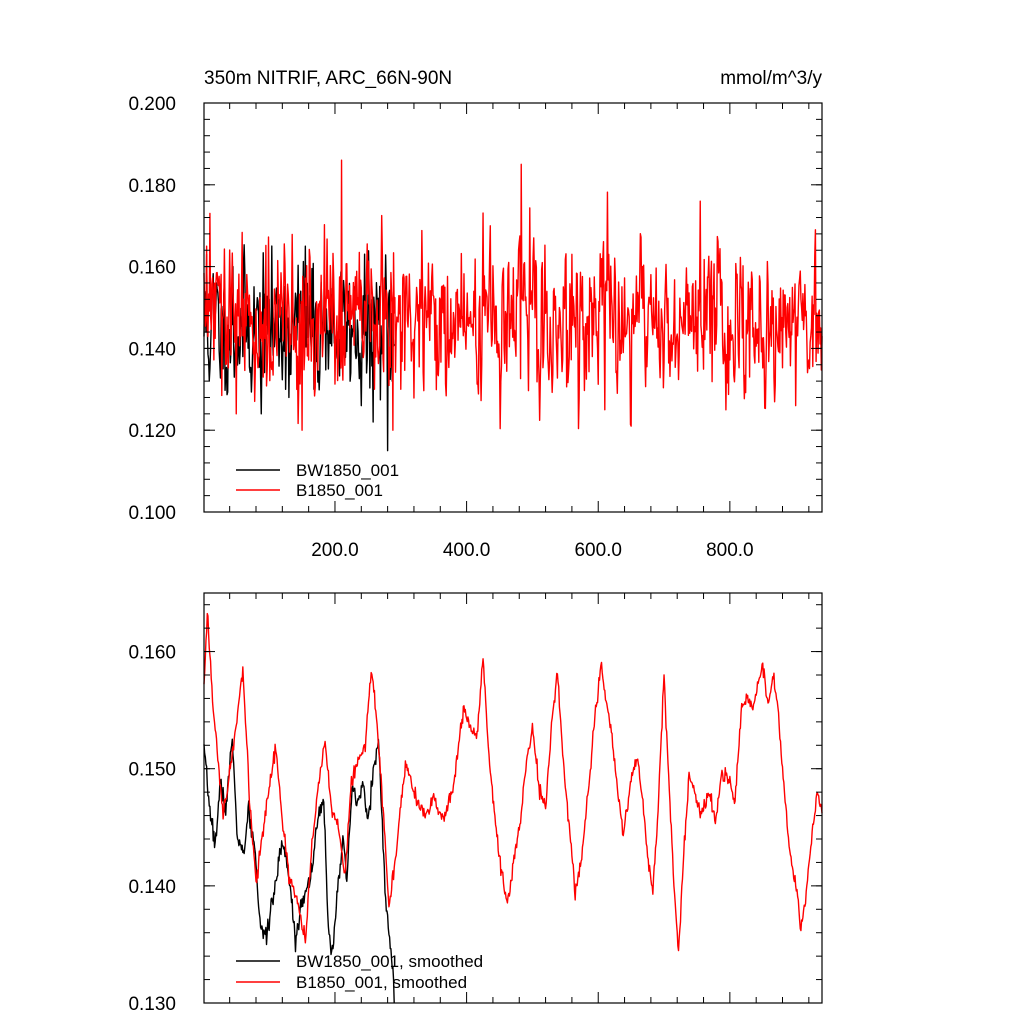  I want to click on top-y-tick-label: 0.100, so click(152, 513).